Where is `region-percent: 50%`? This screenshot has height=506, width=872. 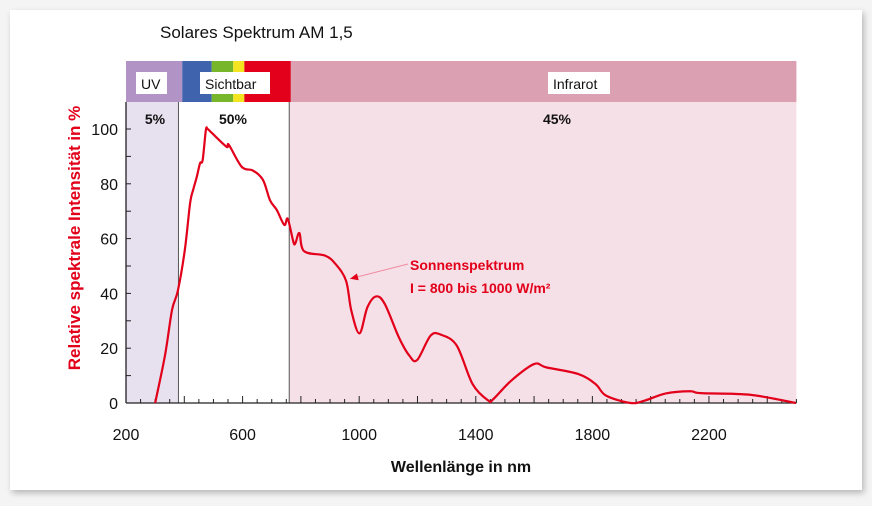 region-percent: 50% is located at coordinates (233, 119).